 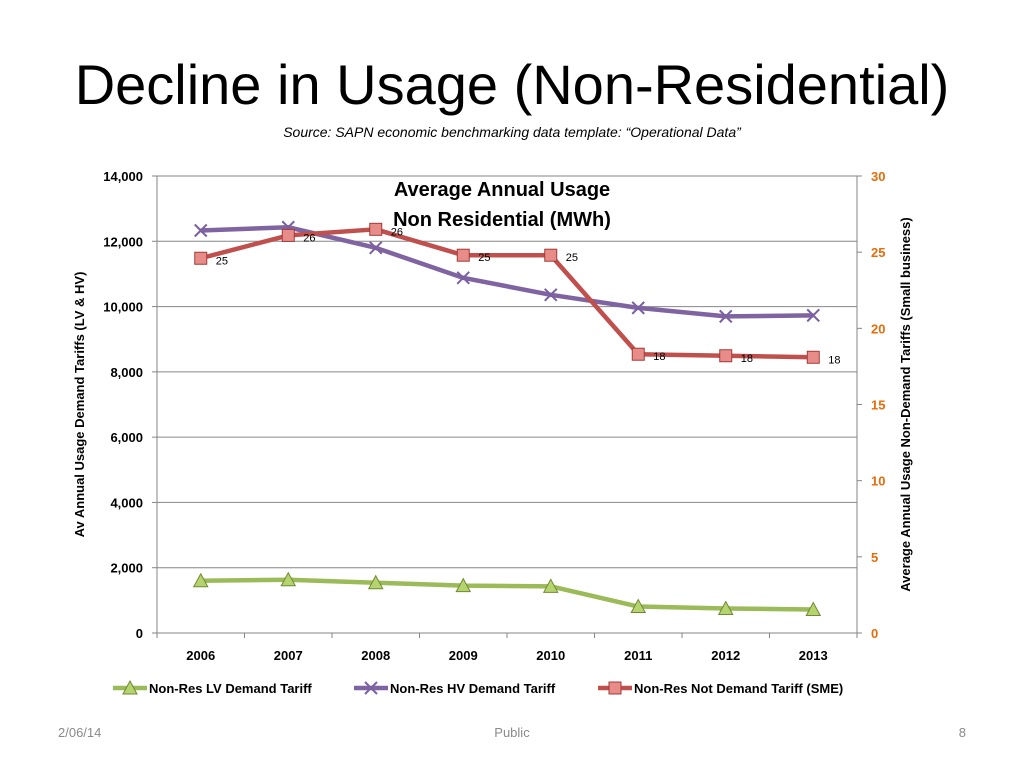 I want to click on y-tick-label: 14,000, so click(x=123, y=176).